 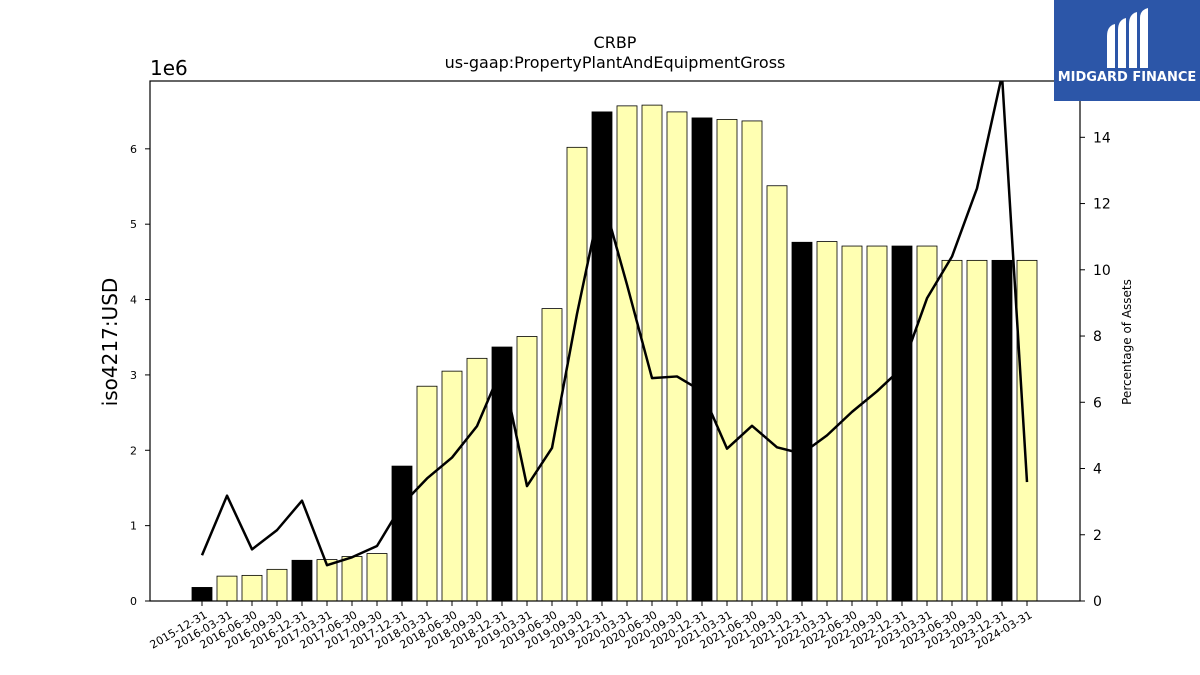 I want to click on midgard-m-logo-icon, so click(x=1127, y=38).